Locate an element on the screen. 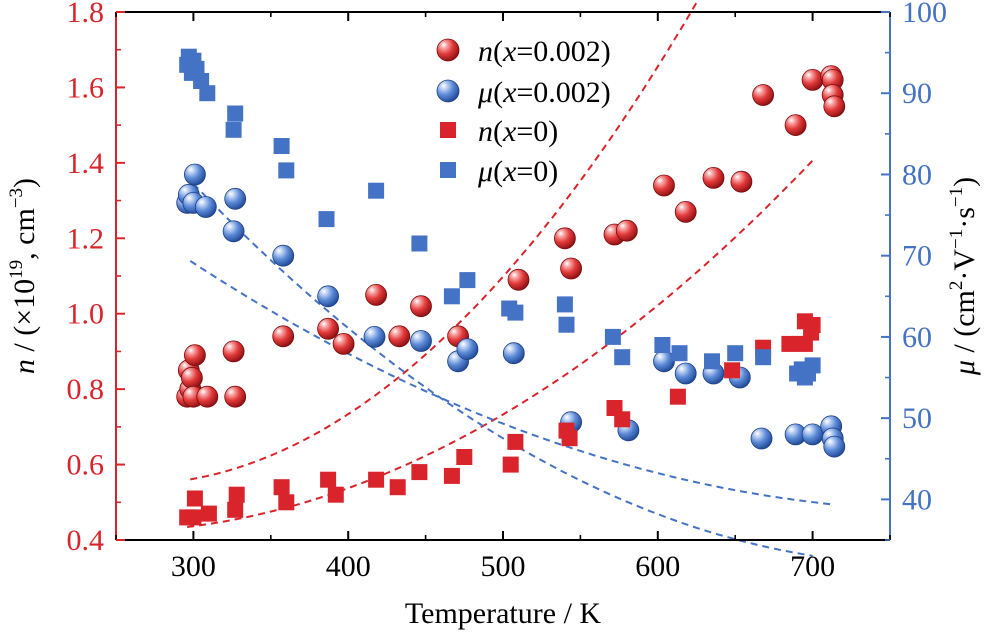  y-right-tick-label-60: 60 is located at coordinates (917, 337).